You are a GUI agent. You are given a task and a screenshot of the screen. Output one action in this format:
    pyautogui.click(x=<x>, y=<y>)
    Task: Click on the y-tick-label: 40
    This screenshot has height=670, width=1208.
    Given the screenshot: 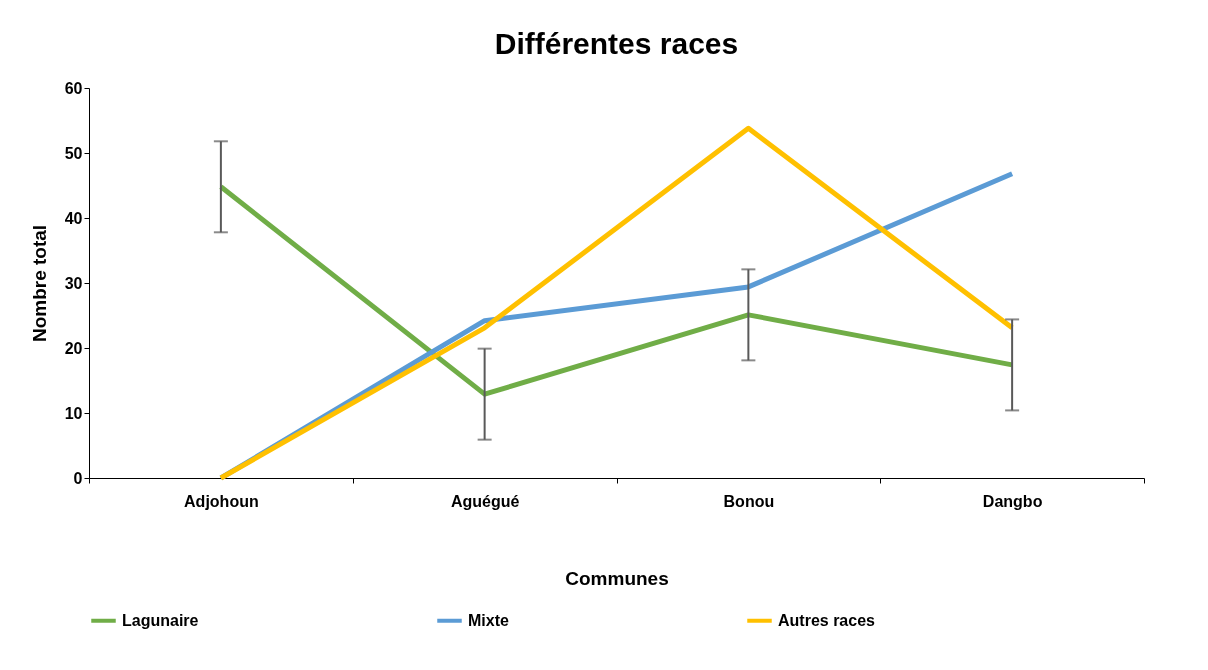 What is the action you would take?
    pyautogui.click(x=73, y=218)
    